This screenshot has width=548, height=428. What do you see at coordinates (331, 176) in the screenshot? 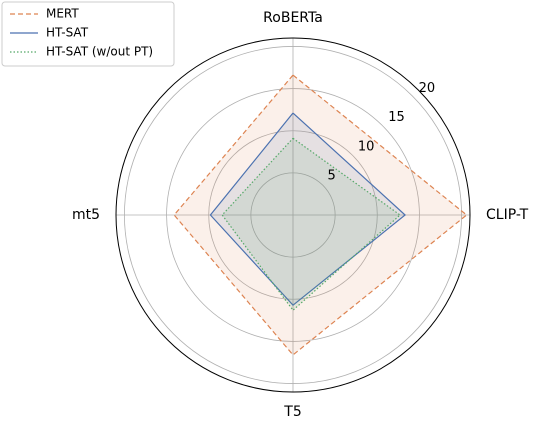
I see `r-tick-label: 5` at bounding box center [331, 176].